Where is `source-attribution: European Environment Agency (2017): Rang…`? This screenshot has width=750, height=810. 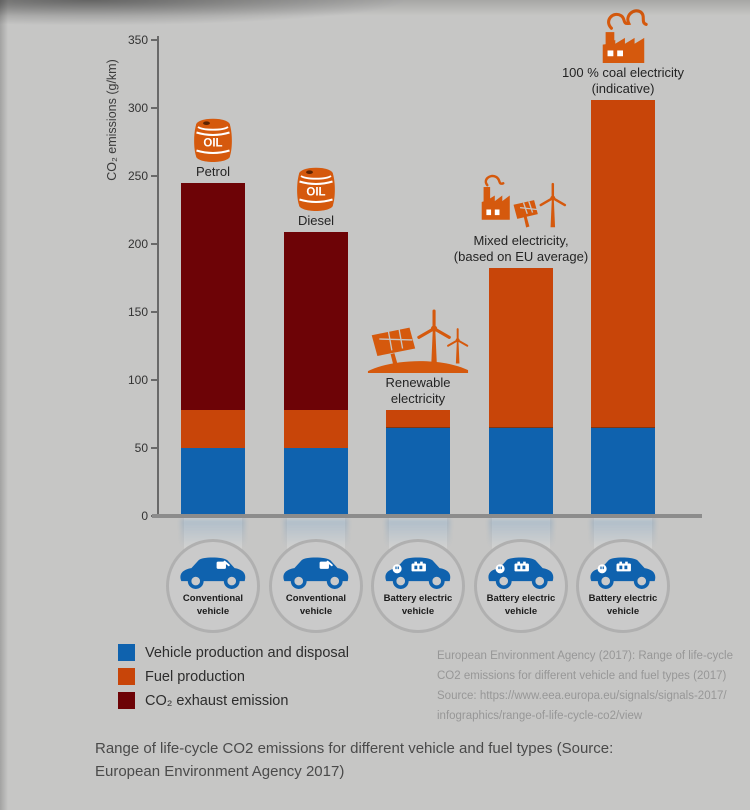 source-attribution: European Environment Agency (2017): Rang… is located at coordinates (587, 686).